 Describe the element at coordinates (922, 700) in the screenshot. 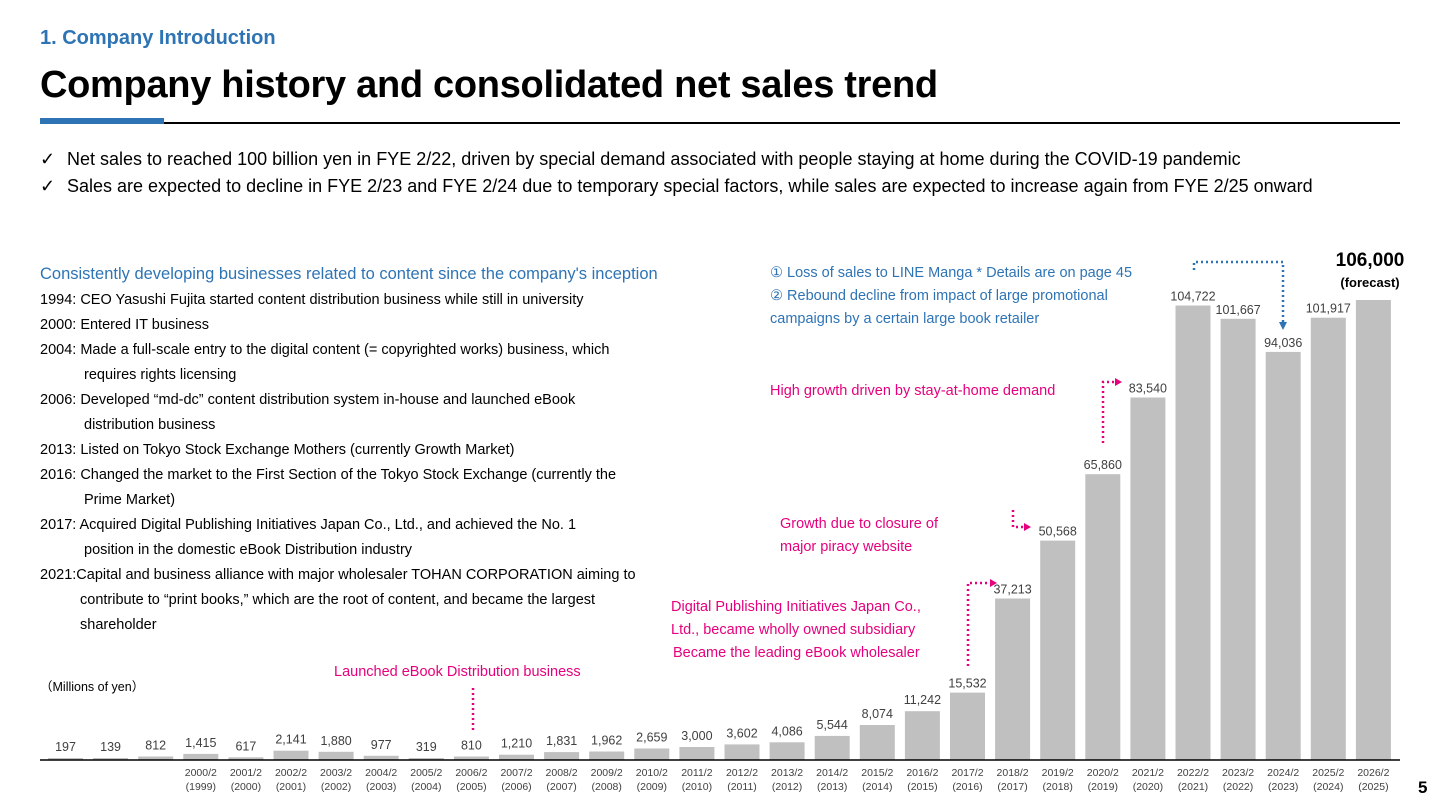

I see `bar-value-label: 11,242` at that location.